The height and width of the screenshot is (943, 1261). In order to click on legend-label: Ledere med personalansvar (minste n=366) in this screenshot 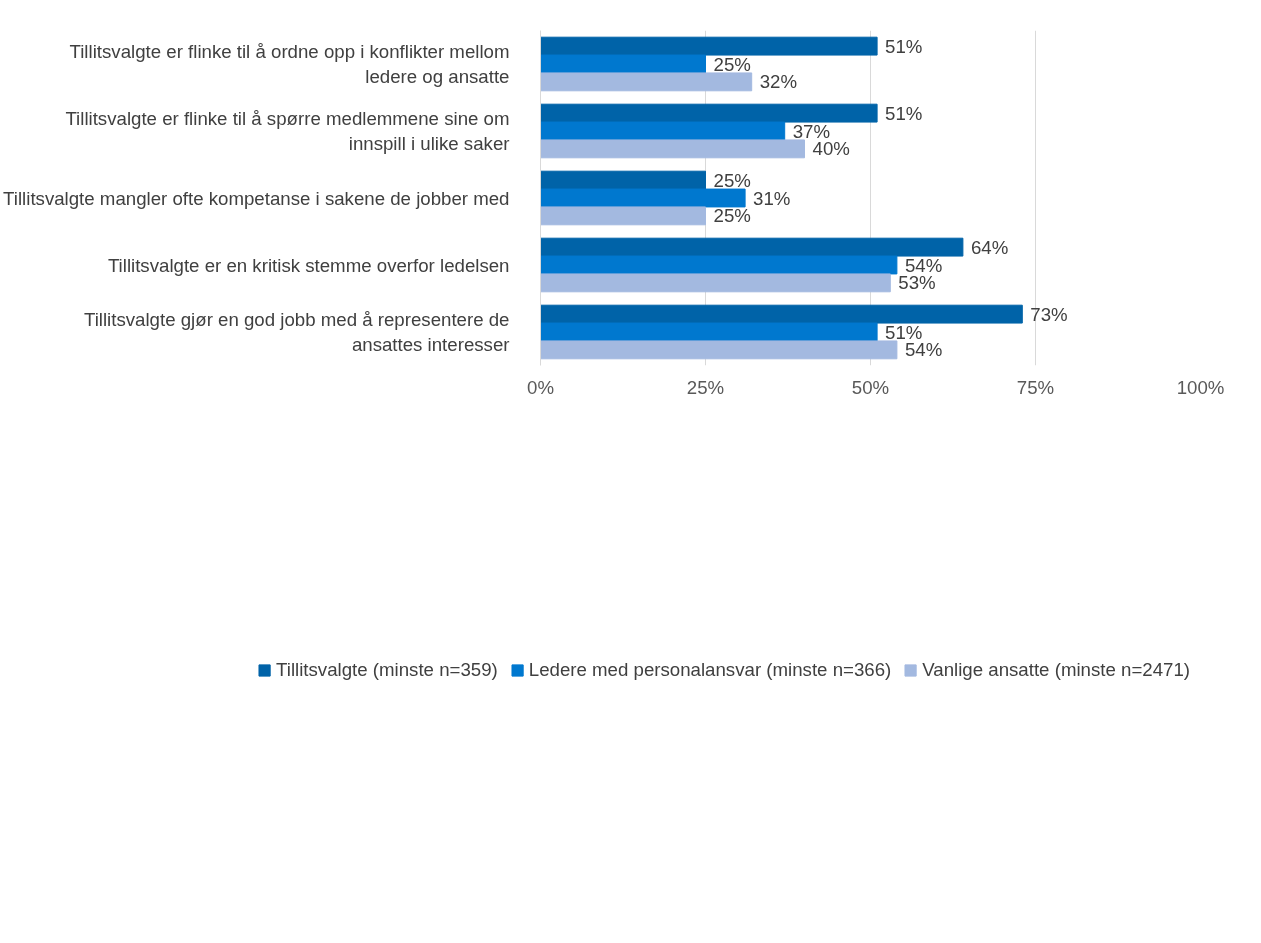, I will do `click(710, 670)`.